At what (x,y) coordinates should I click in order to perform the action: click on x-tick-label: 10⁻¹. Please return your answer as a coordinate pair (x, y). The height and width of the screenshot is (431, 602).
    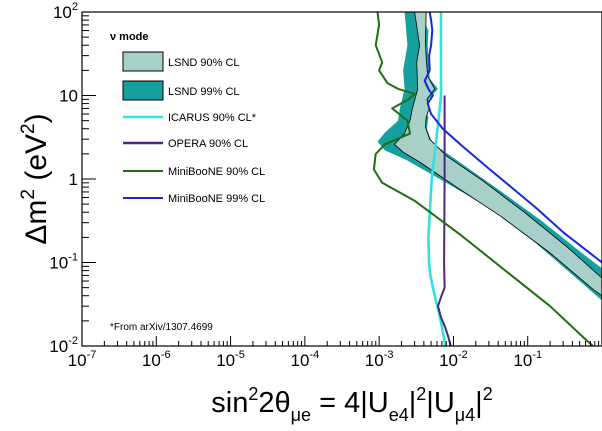
    Looking at the image, I should click on (527, 359).